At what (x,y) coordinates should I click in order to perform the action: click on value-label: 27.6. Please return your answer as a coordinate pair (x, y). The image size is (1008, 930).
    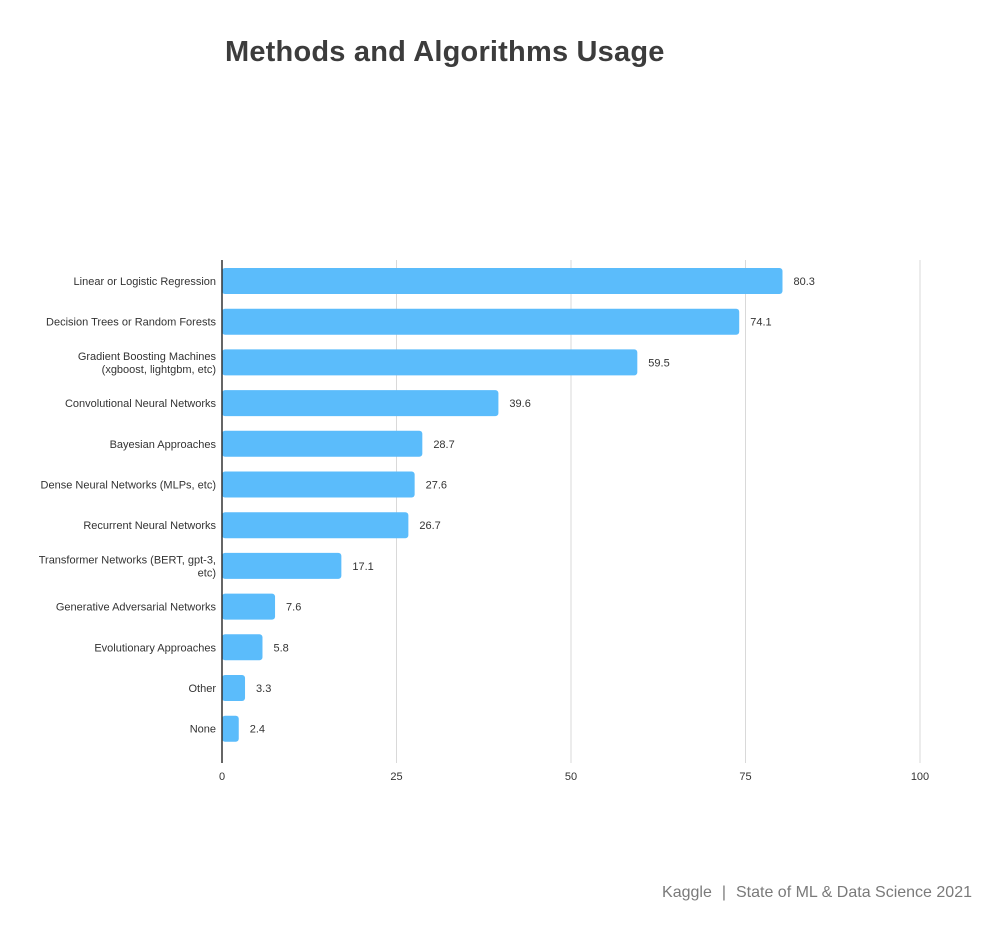
    Looking at the image, I should click on (436, 486).